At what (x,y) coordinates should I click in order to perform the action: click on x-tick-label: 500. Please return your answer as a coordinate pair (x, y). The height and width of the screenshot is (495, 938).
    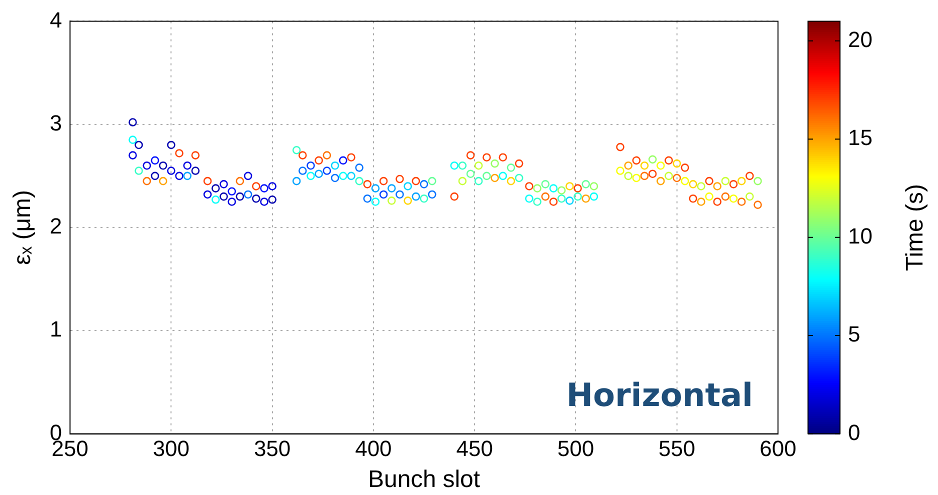
    Looking at the image, I should click on (575, 449).